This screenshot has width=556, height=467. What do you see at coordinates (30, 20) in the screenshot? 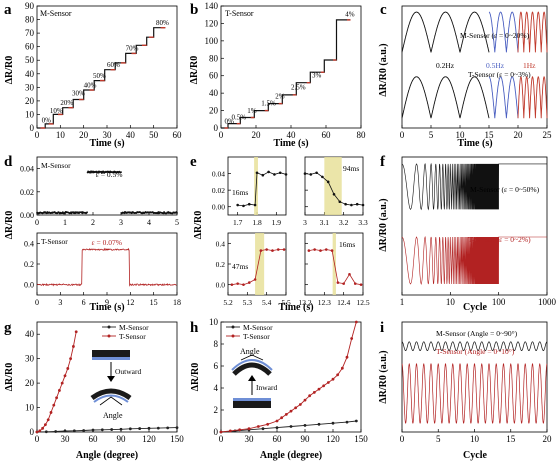
I see `y-tick-label: 80` at bounding box center [30, 20].